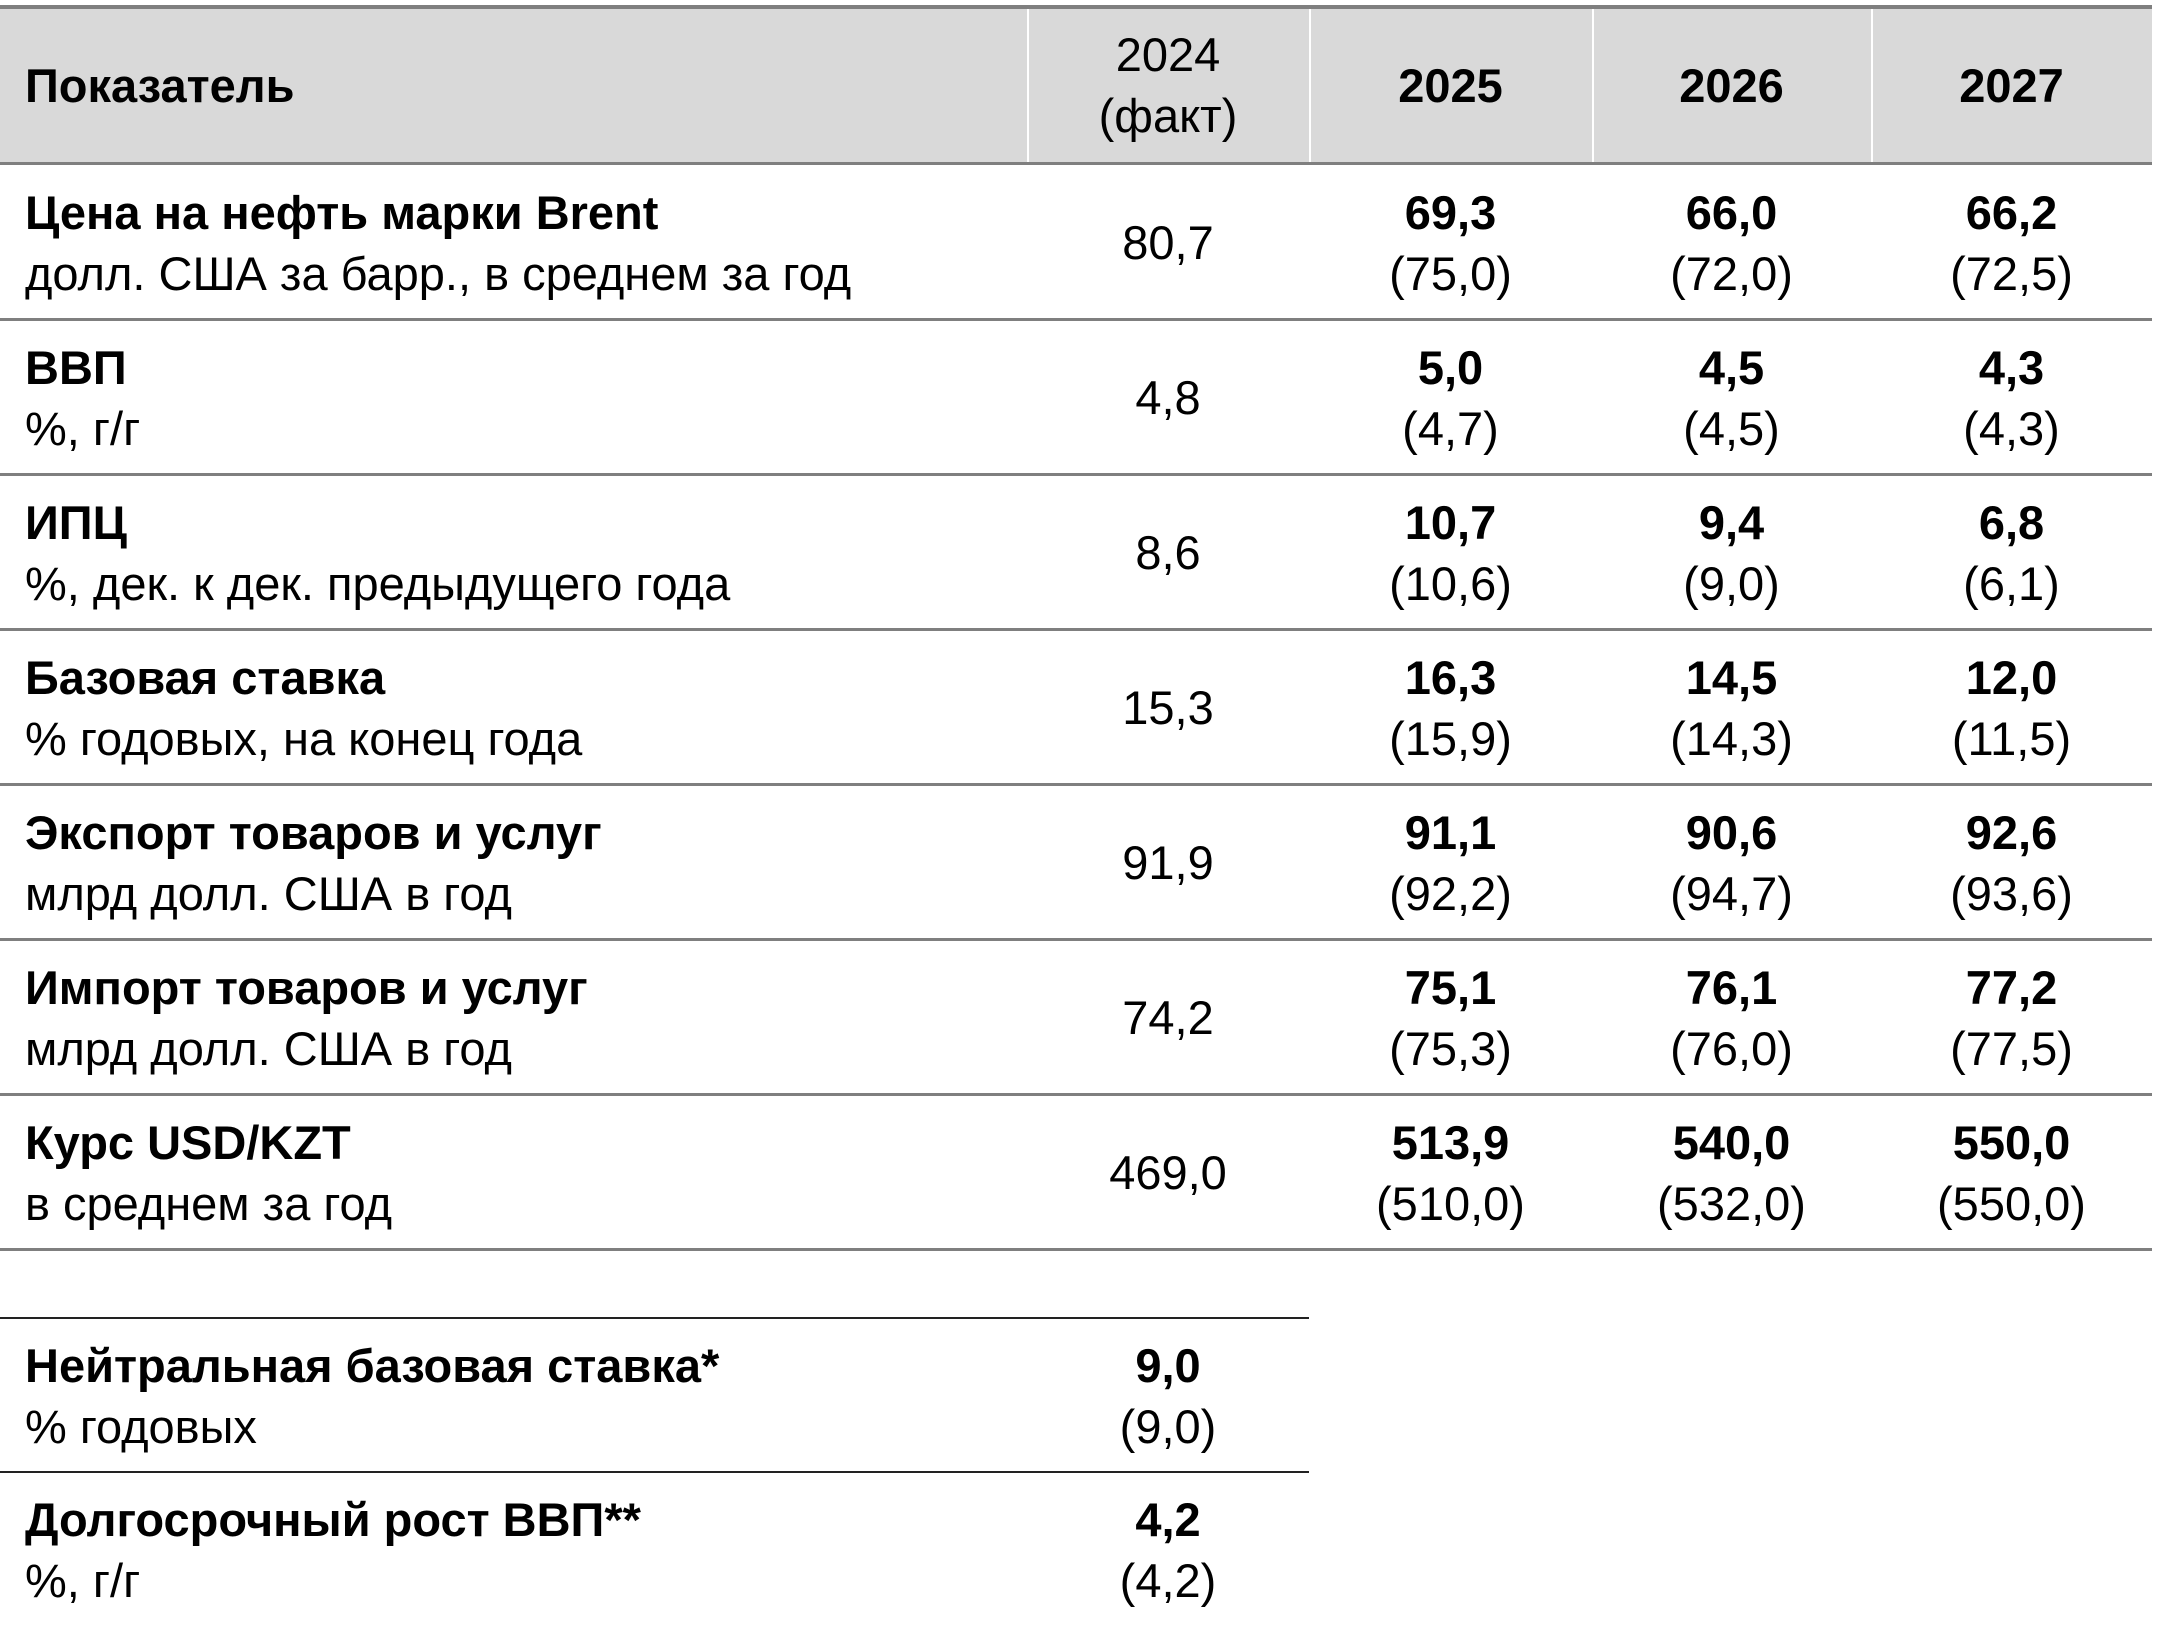 This screenshot has width=2160, height=1627. Describe the element at coordinates (2011, 1142) in the screenshot. I see `forecast-value: 550,0` at that location.